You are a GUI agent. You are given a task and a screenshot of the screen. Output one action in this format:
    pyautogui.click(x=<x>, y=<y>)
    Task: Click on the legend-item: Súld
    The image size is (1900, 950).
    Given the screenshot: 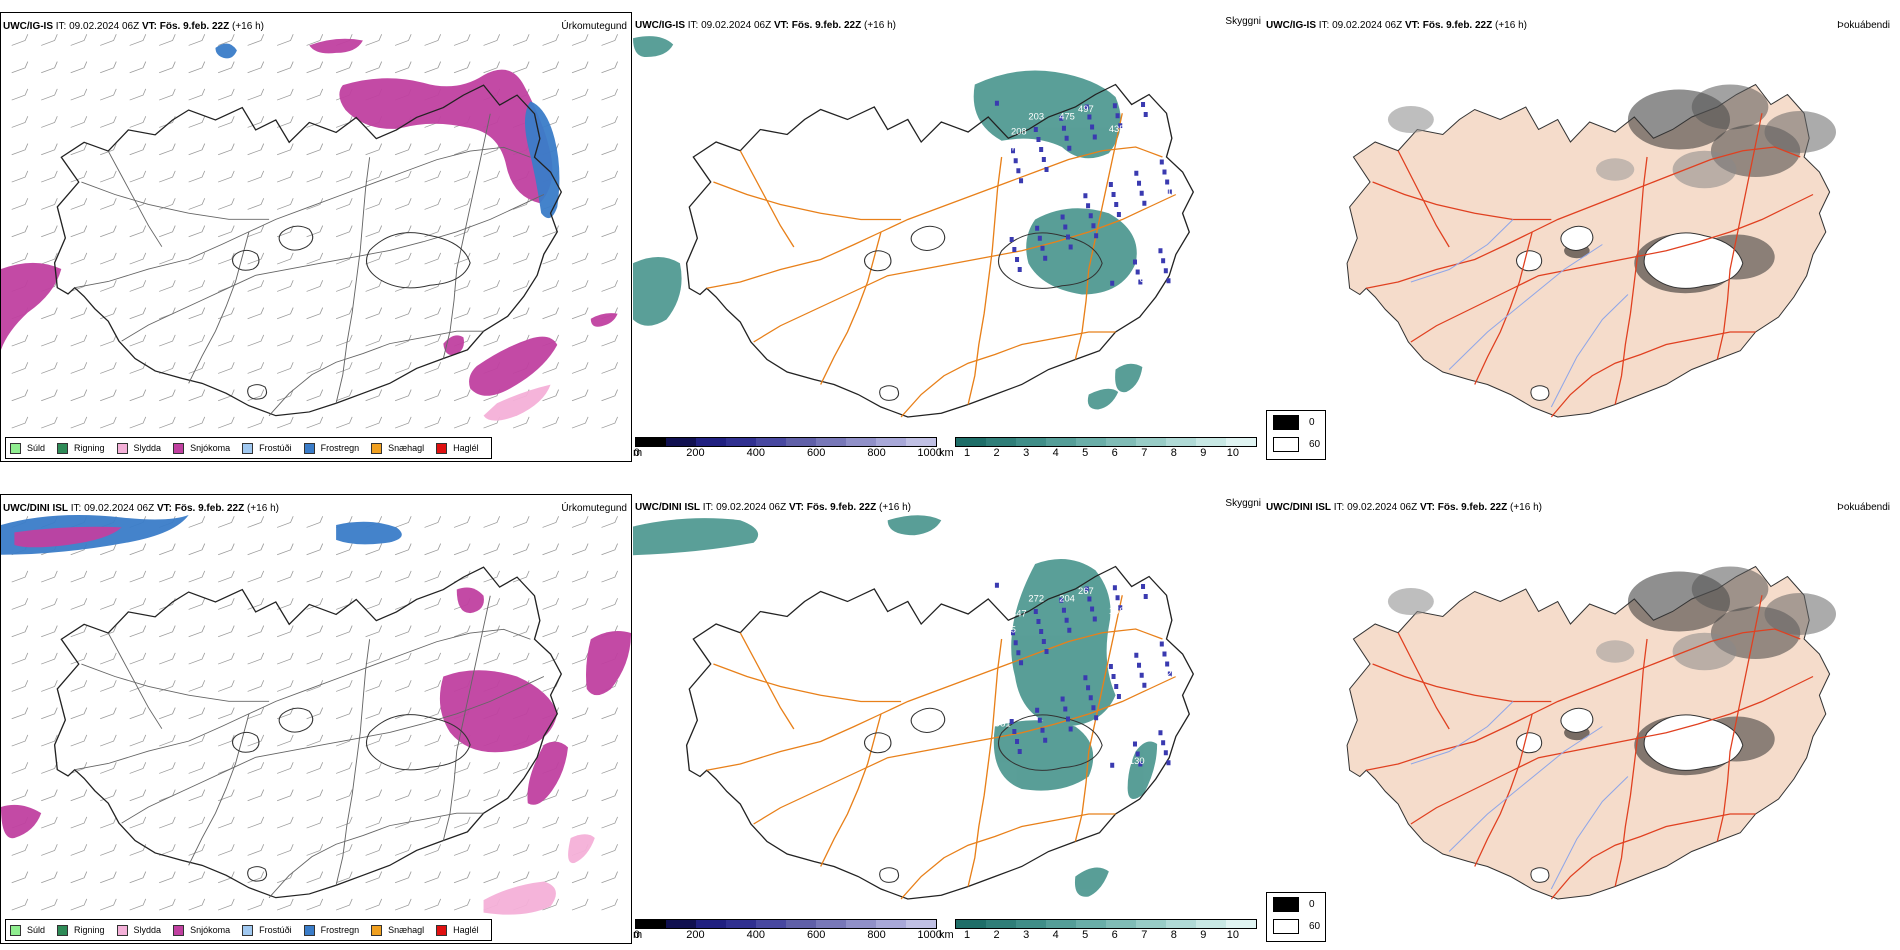 What is the action you would take?
    pyautogui.click(x=28, y=930)
    